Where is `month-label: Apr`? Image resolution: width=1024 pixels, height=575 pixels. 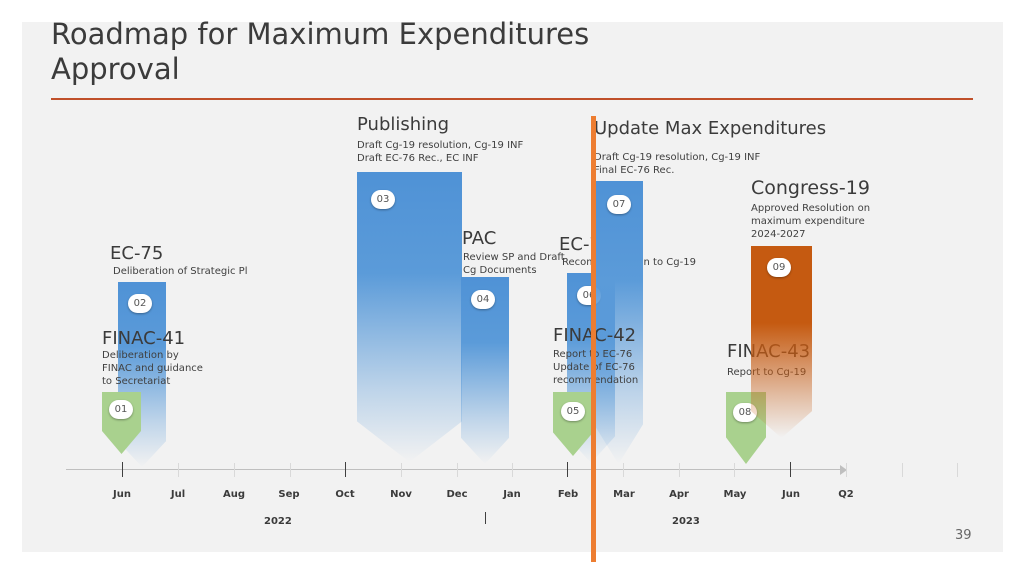 month-label: Apr is located at coordinates (679, 494).